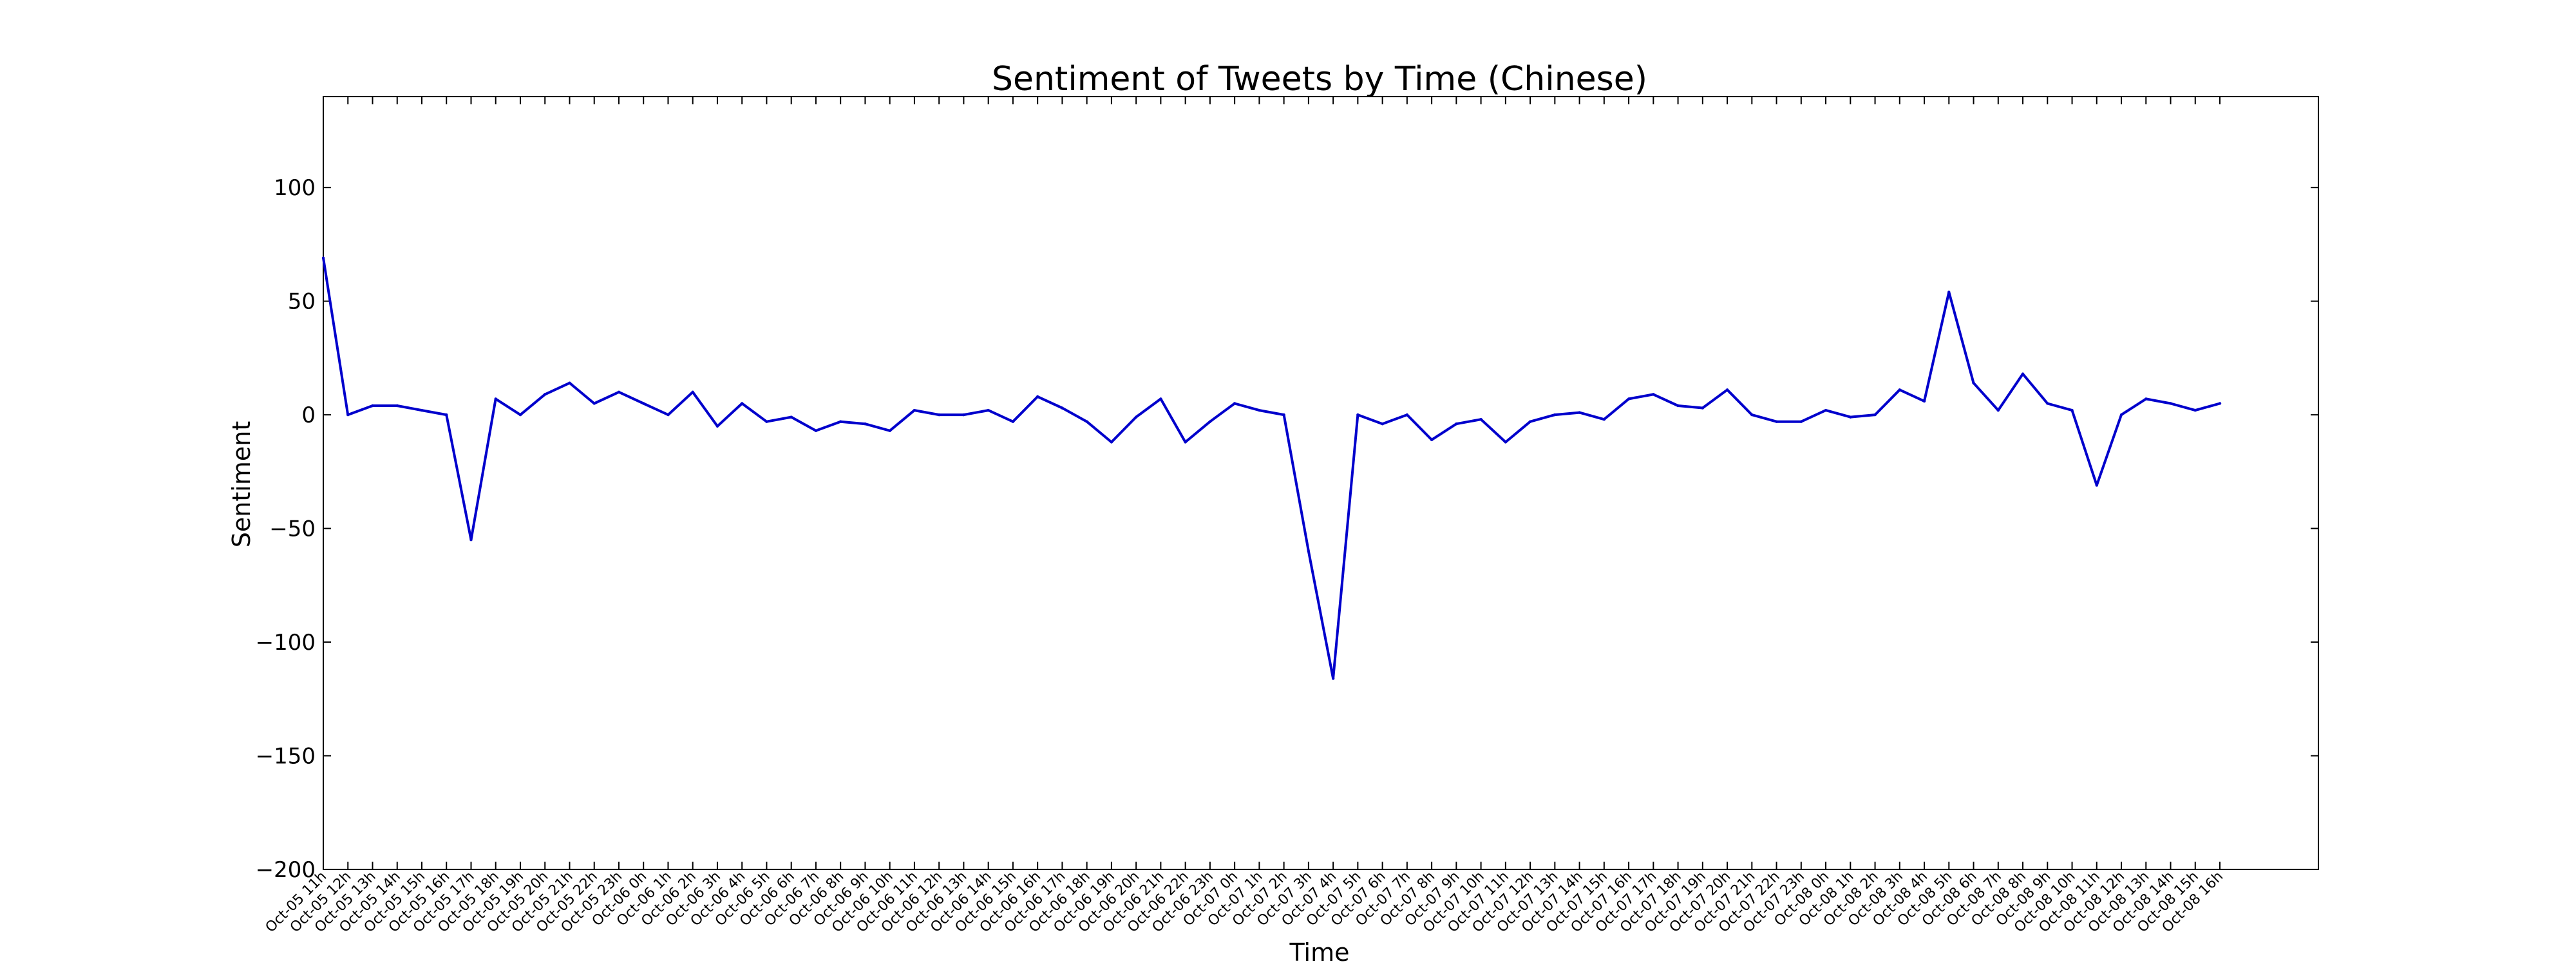 The image size is (2576, 966). I want to click on y-tick-label: −50, so click(293, 529).